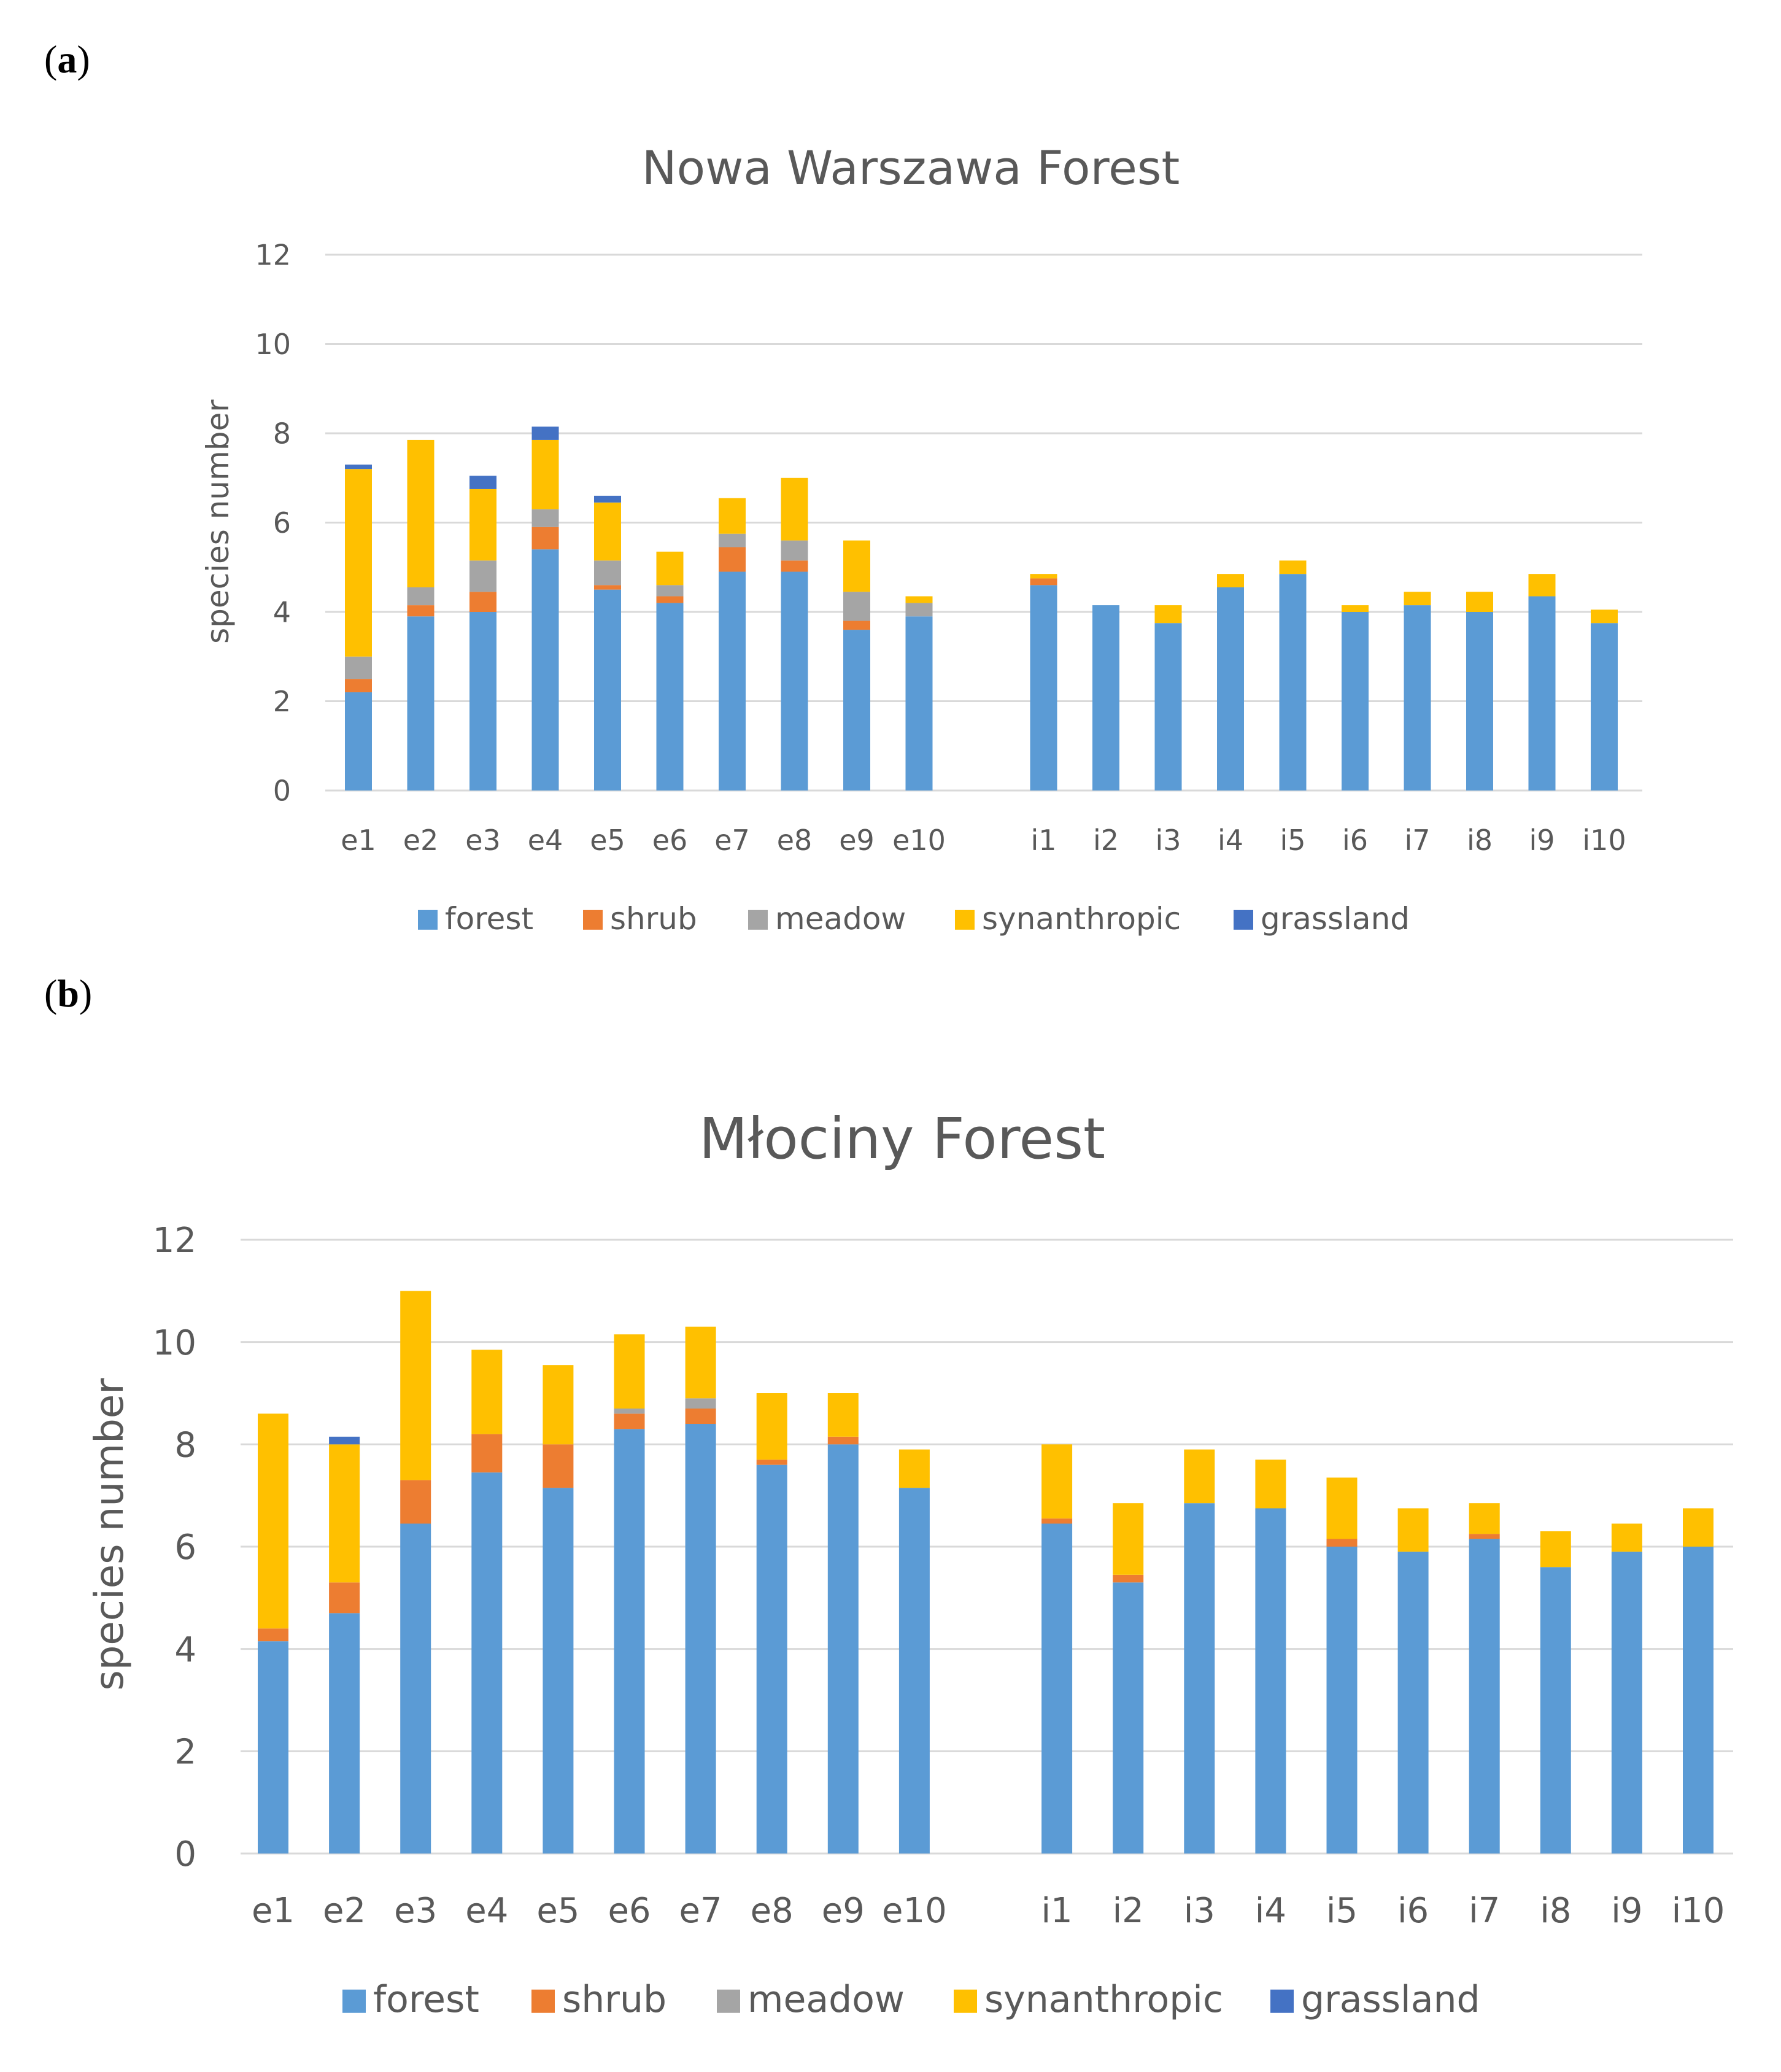 This screenshot has width=1781, height=2072. What do you see at coordinates (545, 474) in the screenshot?
I see `bar-synanthropic-e4` at bounding box center [545, 474].